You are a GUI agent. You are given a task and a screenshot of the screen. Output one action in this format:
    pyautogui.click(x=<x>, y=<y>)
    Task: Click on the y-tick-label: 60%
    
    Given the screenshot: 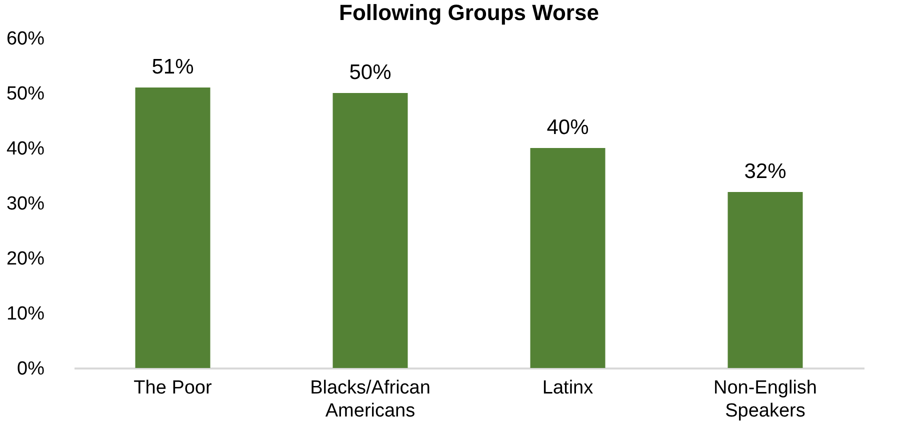 What is the action you would take?
    pyautogui.click(x=25, y=39)
    